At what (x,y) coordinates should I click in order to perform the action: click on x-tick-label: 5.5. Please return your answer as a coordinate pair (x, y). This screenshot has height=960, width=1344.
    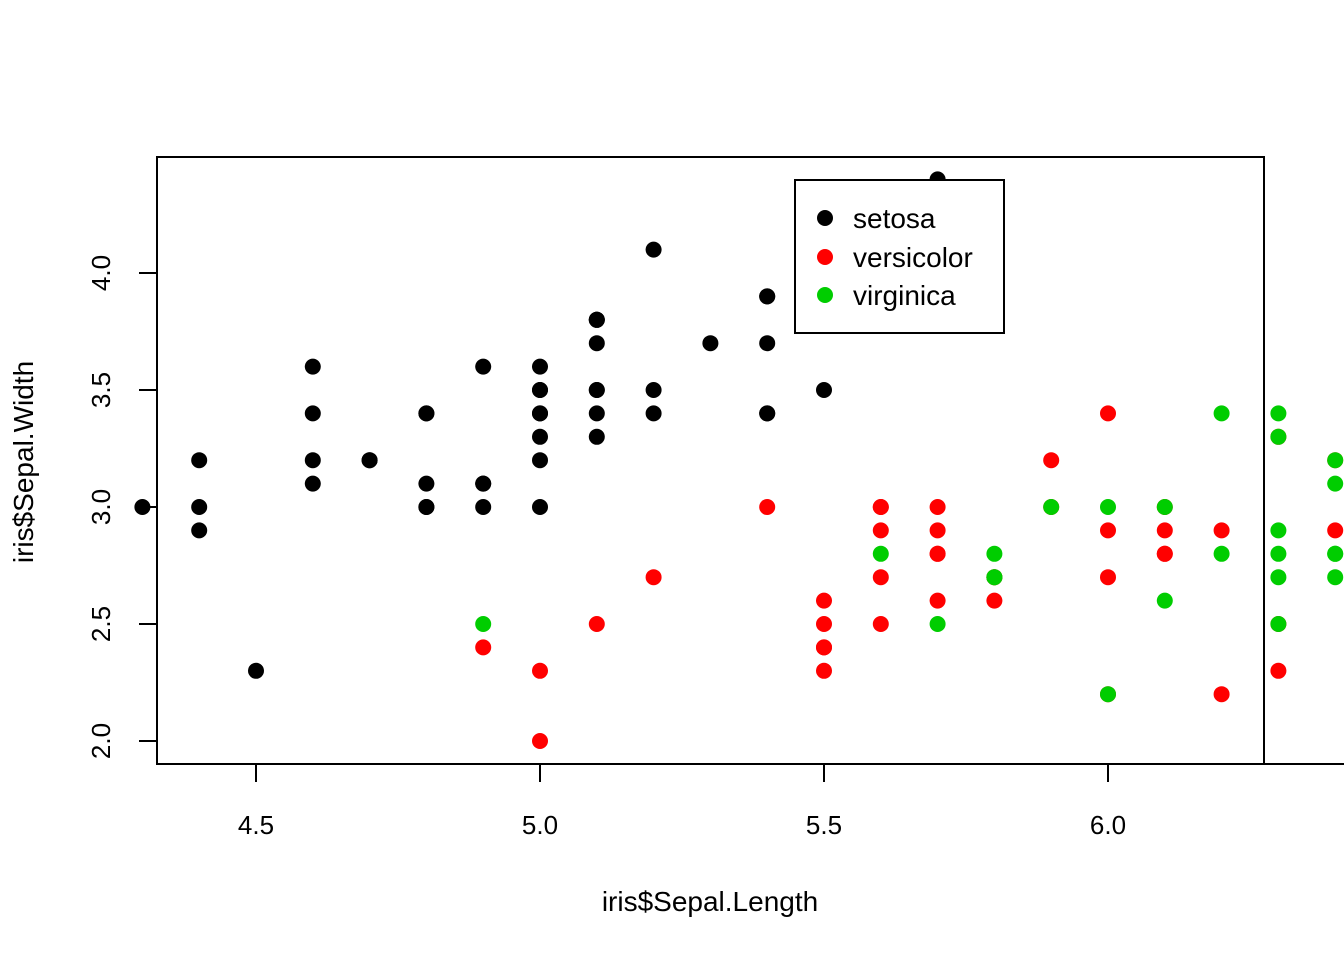
    Looking at the image, I should click on (824, 825).